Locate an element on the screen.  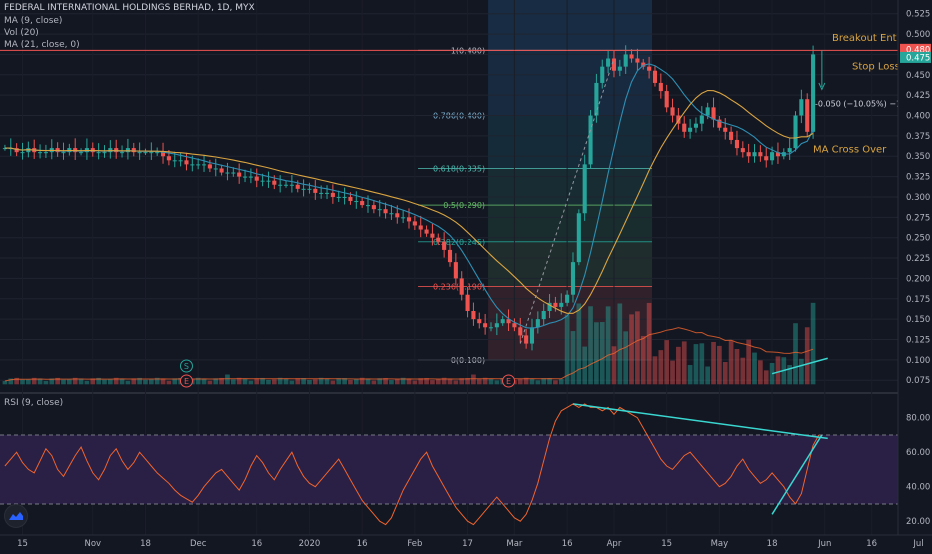
rsi-tick-label: 40.00 is located at coordinates (918, 488).